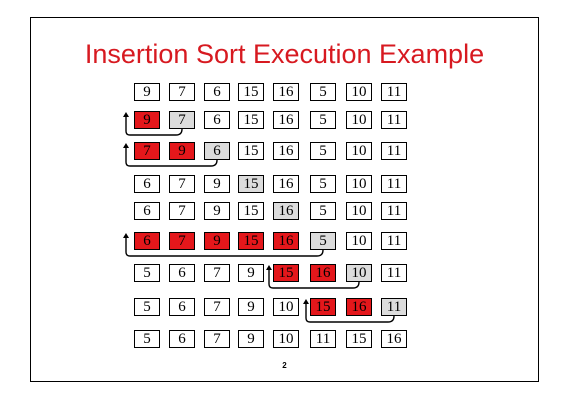 This screenshot has height=413, width=568. I want to click on slide-title: Insertion Sort Execution Example, so click(284, 54).